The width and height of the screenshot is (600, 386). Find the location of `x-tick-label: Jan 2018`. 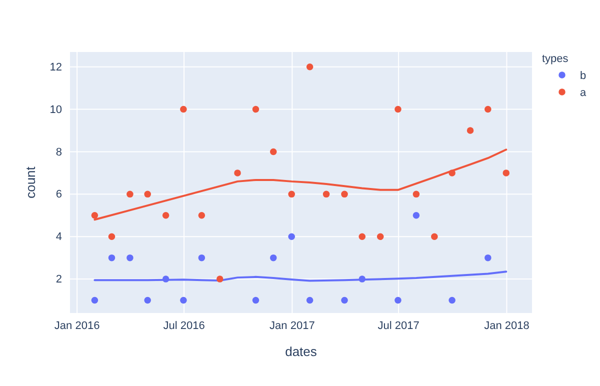

x-tick-label: Jan 2018 is located at coordinates (507, 326).